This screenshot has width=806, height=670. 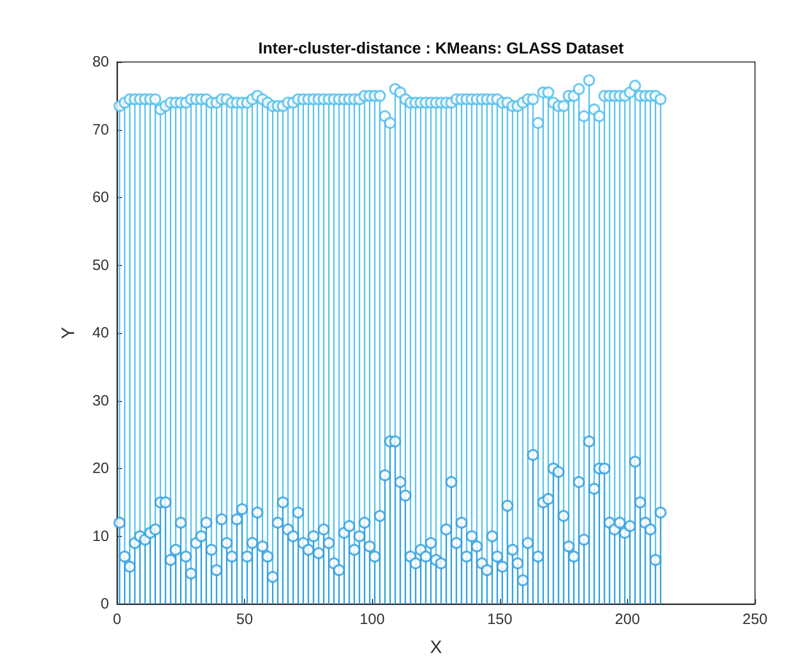 What do you see at coordinates (499, 619) in the screenshot?
I see `x-tick-label: 150` at bounding box center [499, 619].